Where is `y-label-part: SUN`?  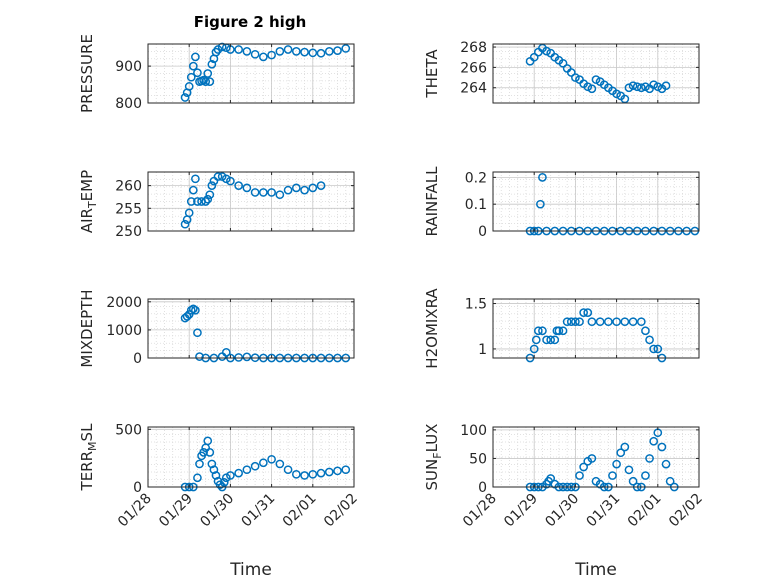
y-label-part: SUN is located at coordinates (432, 475).